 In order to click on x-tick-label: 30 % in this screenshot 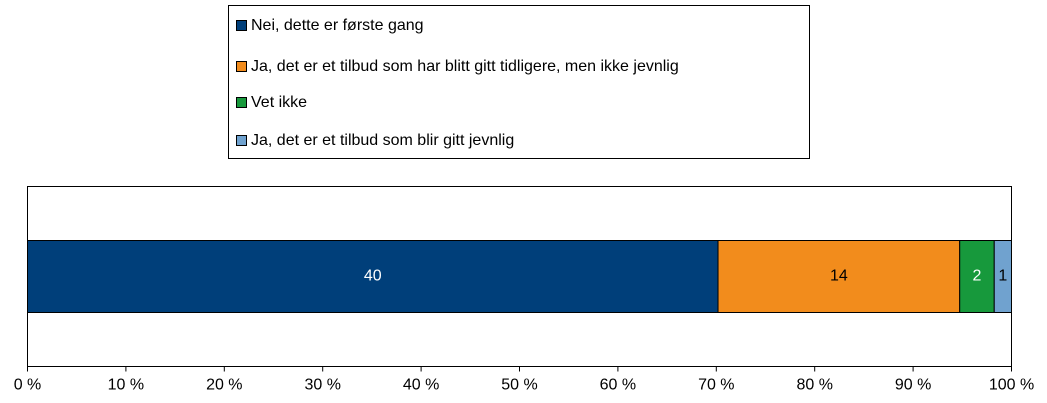, I will do `click(322, 385)`.